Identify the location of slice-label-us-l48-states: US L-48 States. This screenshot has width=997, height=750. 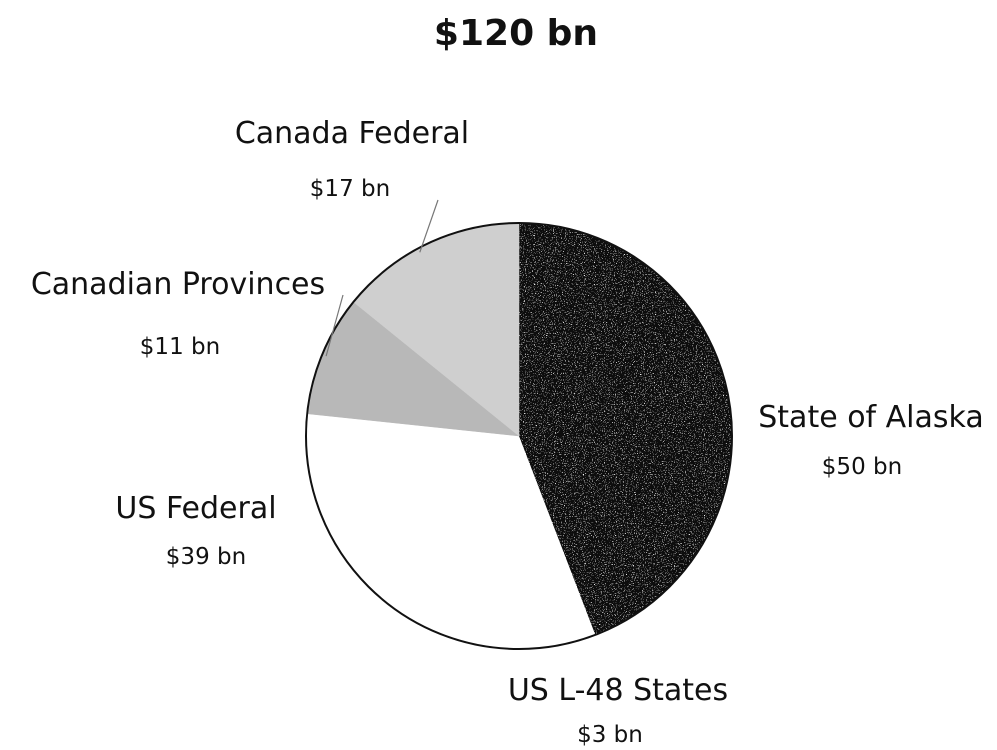
(618, 690).